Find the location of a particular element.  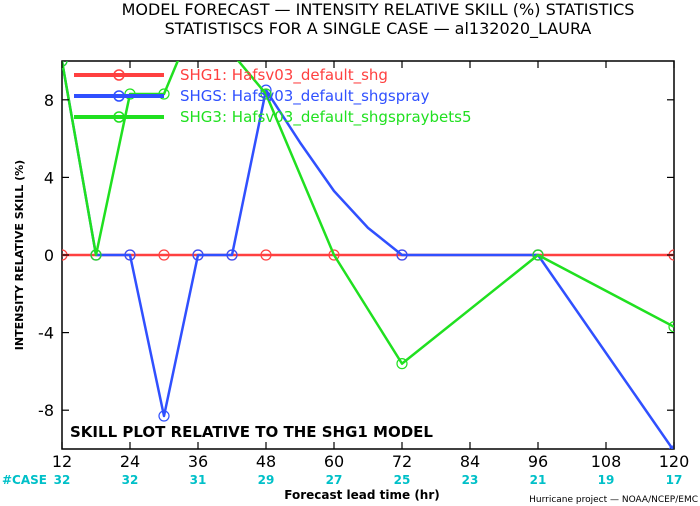

case-count: 29 is located at coordinates (266, 480).